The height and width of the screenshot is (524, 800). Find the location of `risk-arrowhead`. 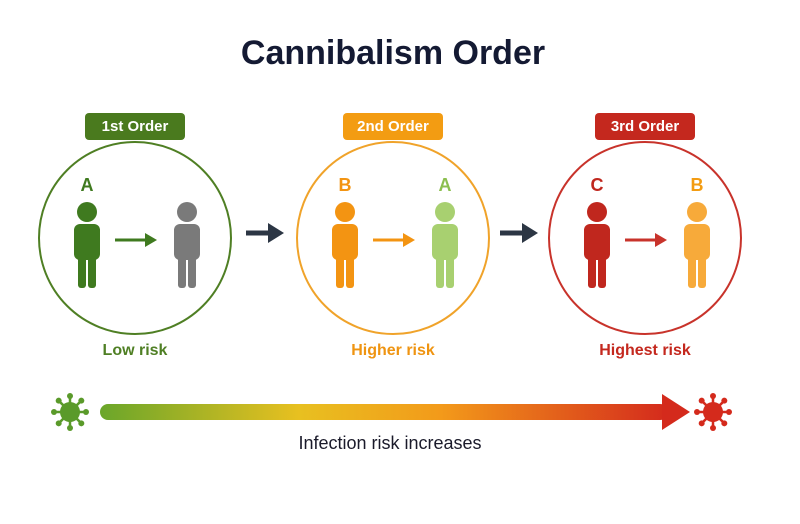

risk-arrowhead is located at coordinates (676, 412).